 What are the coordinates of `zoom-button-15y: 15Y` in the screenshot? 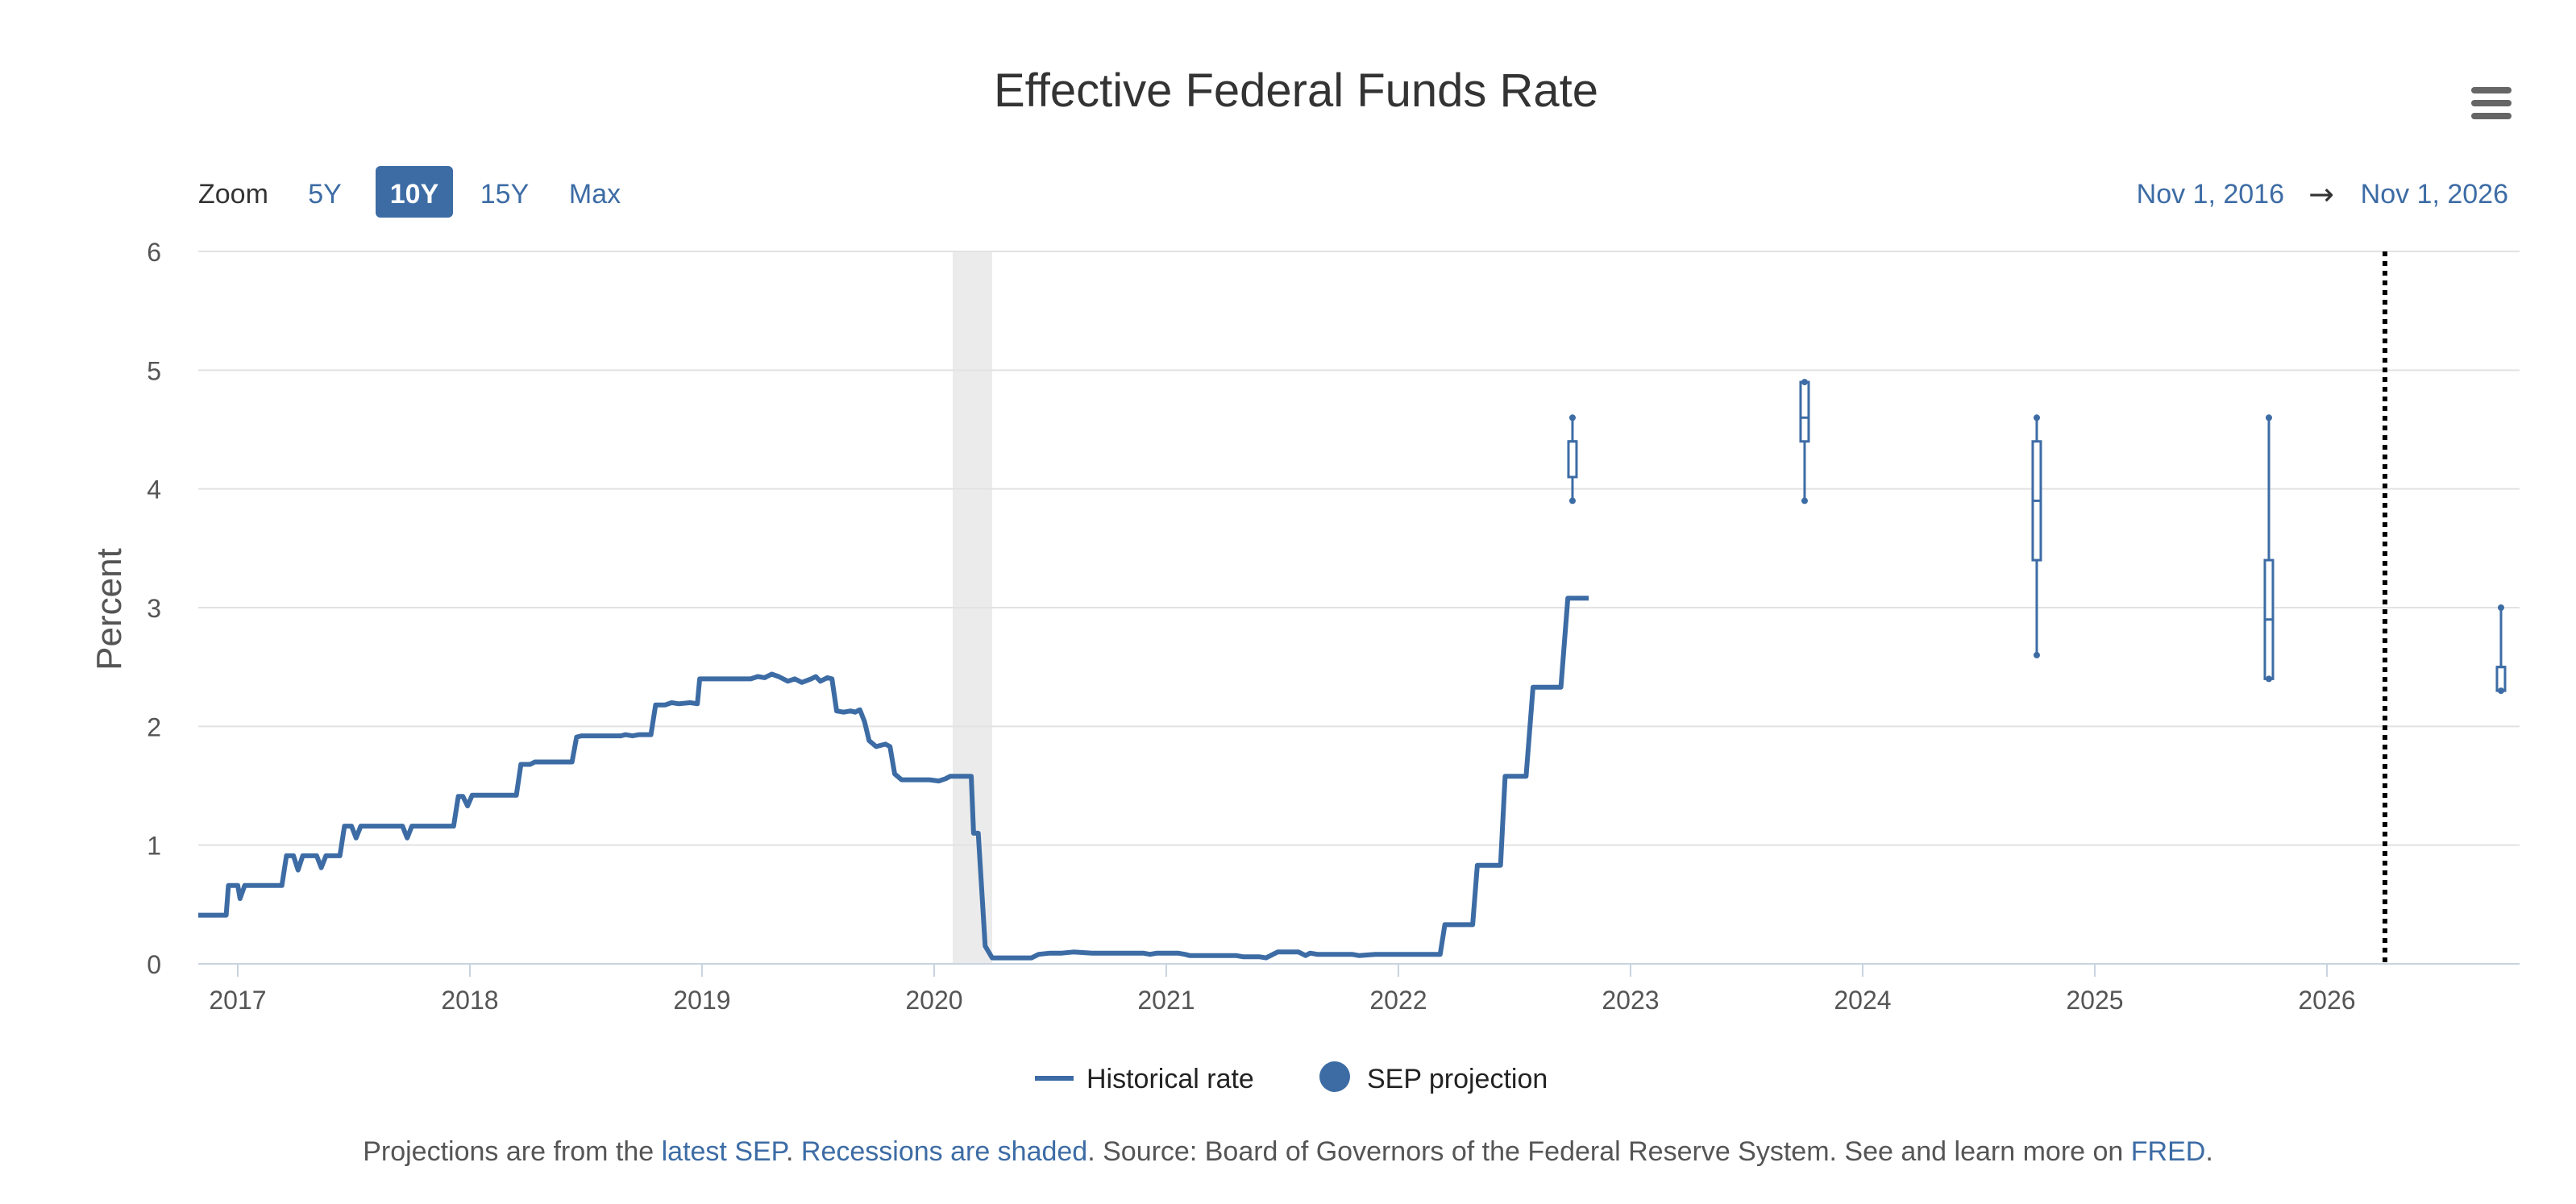 It's located at (504, 192).